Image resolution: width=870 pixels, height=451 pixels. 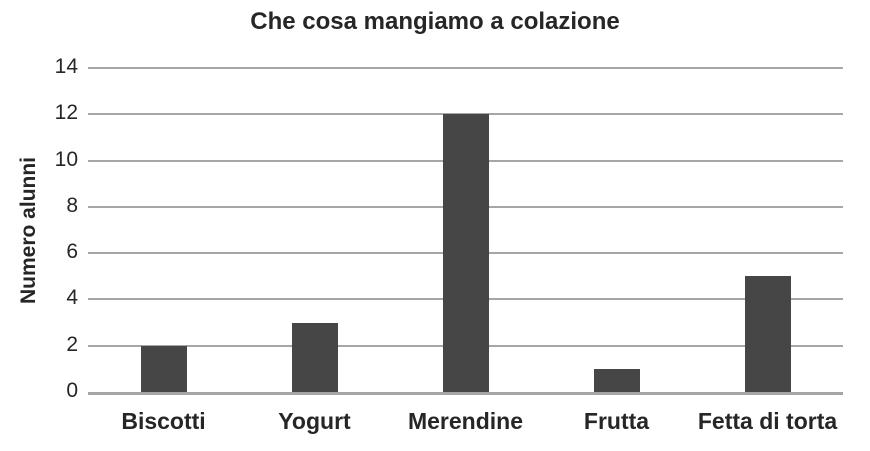 What do you see at coordinates (465, 68) in the screenshot?
I see `gridline` at bounding box center [465, 68].